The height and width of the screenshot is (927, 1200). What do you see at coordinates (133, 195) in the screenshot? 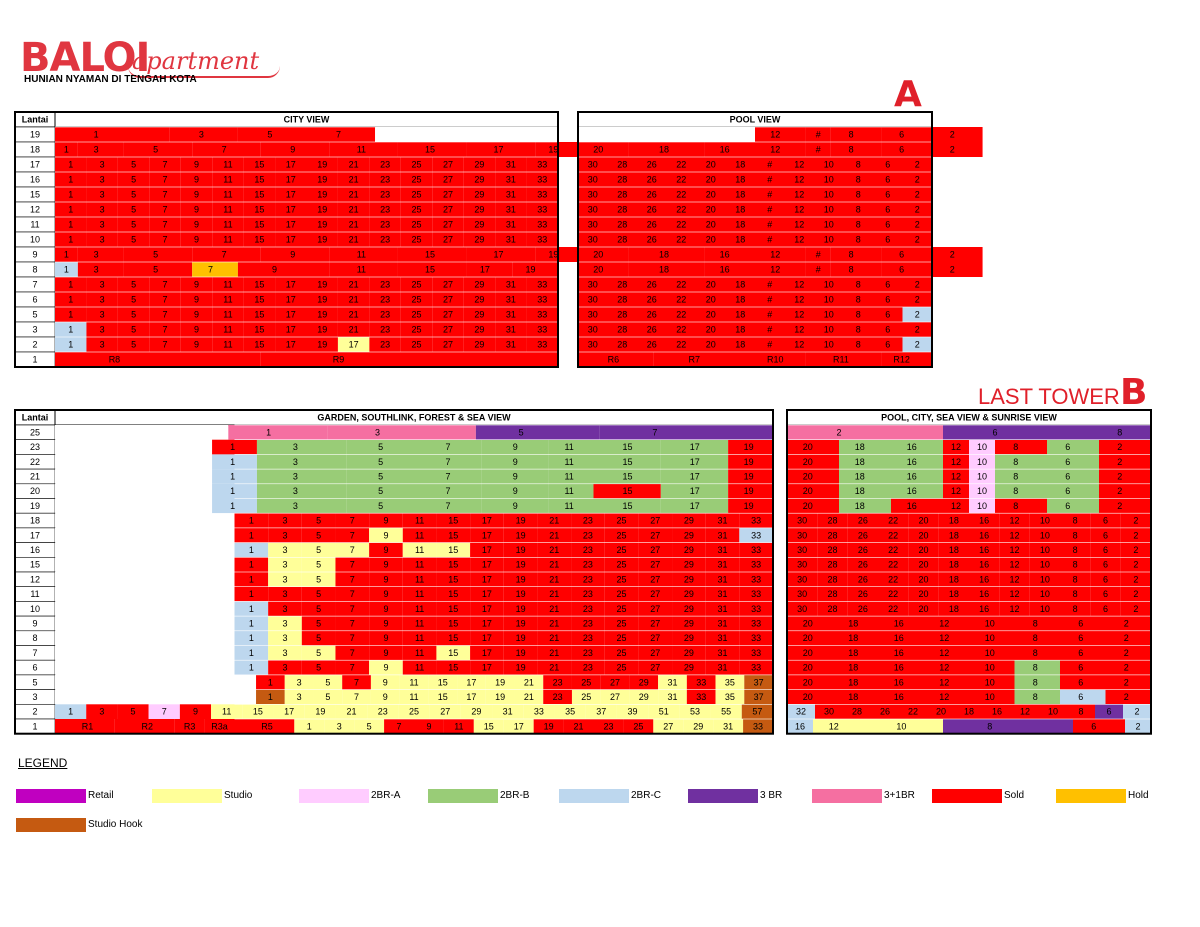
I see `tower-a-left-unit-label: 5` at bounding box center [133, 195].